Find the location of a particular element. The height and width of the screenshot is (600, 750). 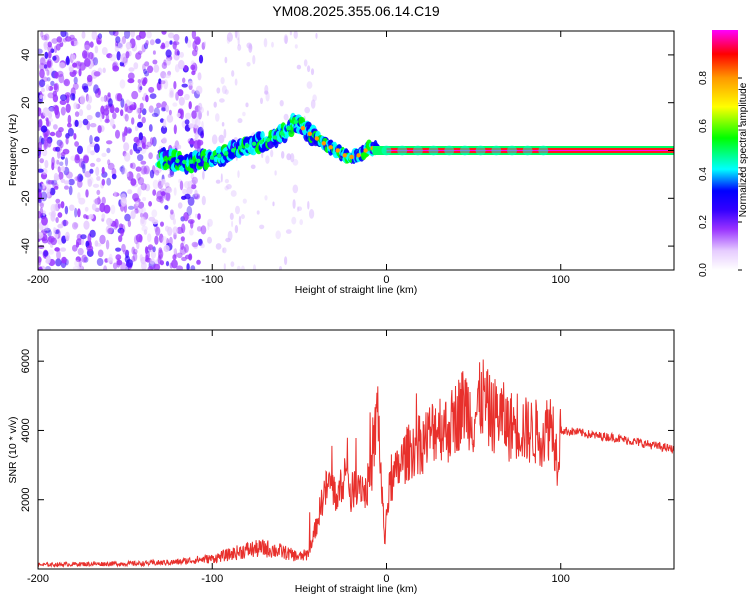

y-tick-label: 6000 is located at coordinates (26, 361).